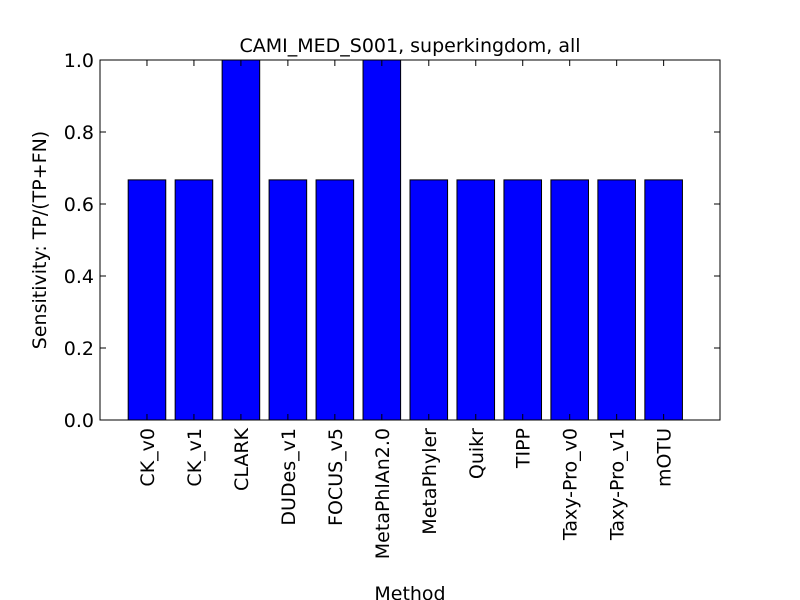  What do you see at coordinates (616, 300) in the screenshot?
I see `bar-Taxy-Pro_v1` at bounding box center [616, 300].